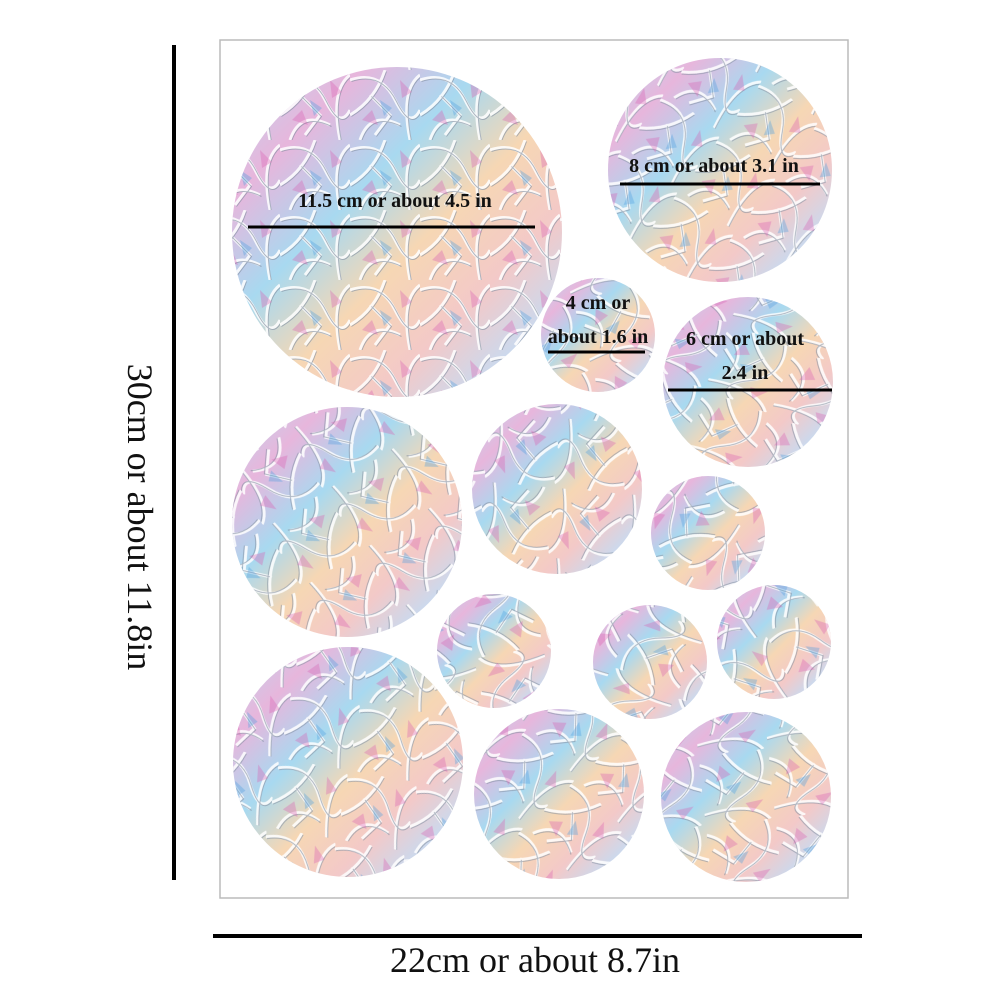 Image resolution: width=1000 pixels, height=1000 pixels. I want to click on label-line: 4 cm or, so click(598, 303).